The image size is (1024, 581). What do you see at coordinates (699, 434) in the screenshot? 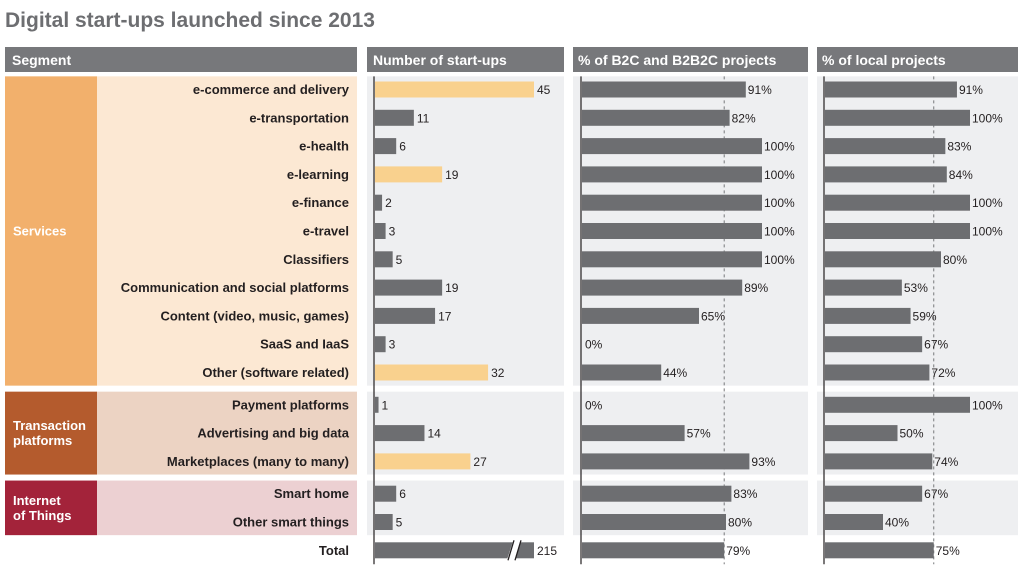
I see `b2c-value-label: 57%` at bounding box center [699, 434].